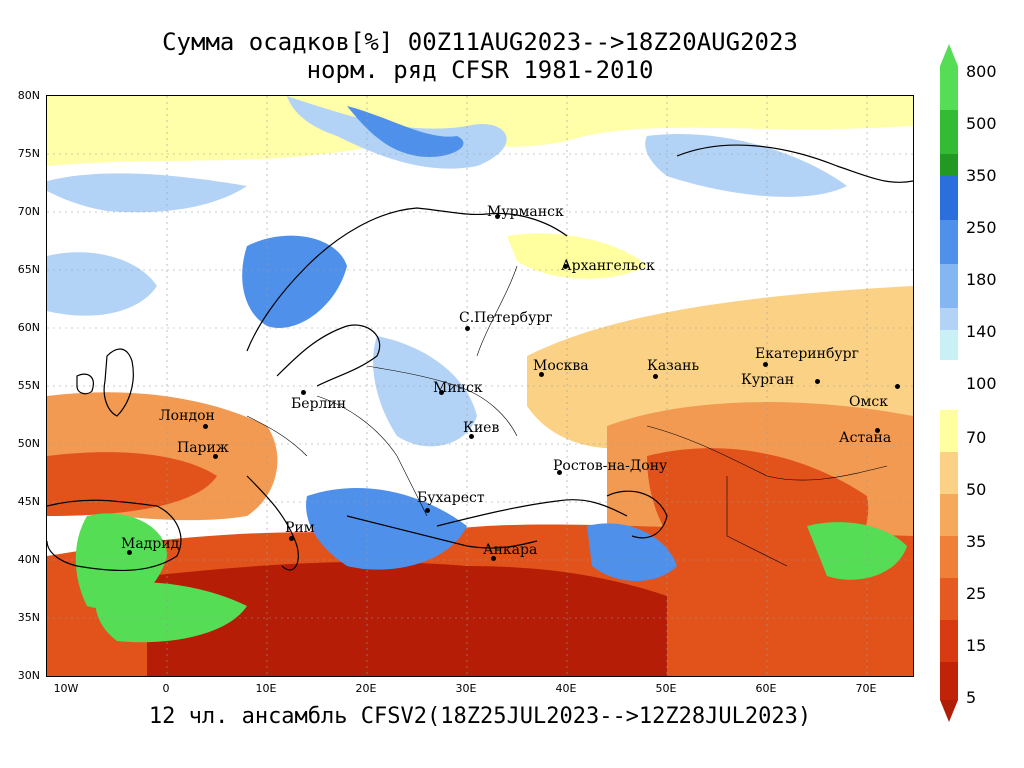 The width and height of the screenshot is (1024, 768). Describe the element at coordinates (981, 71) in the screenshot. I see `colorbar-label: 800` at that location.